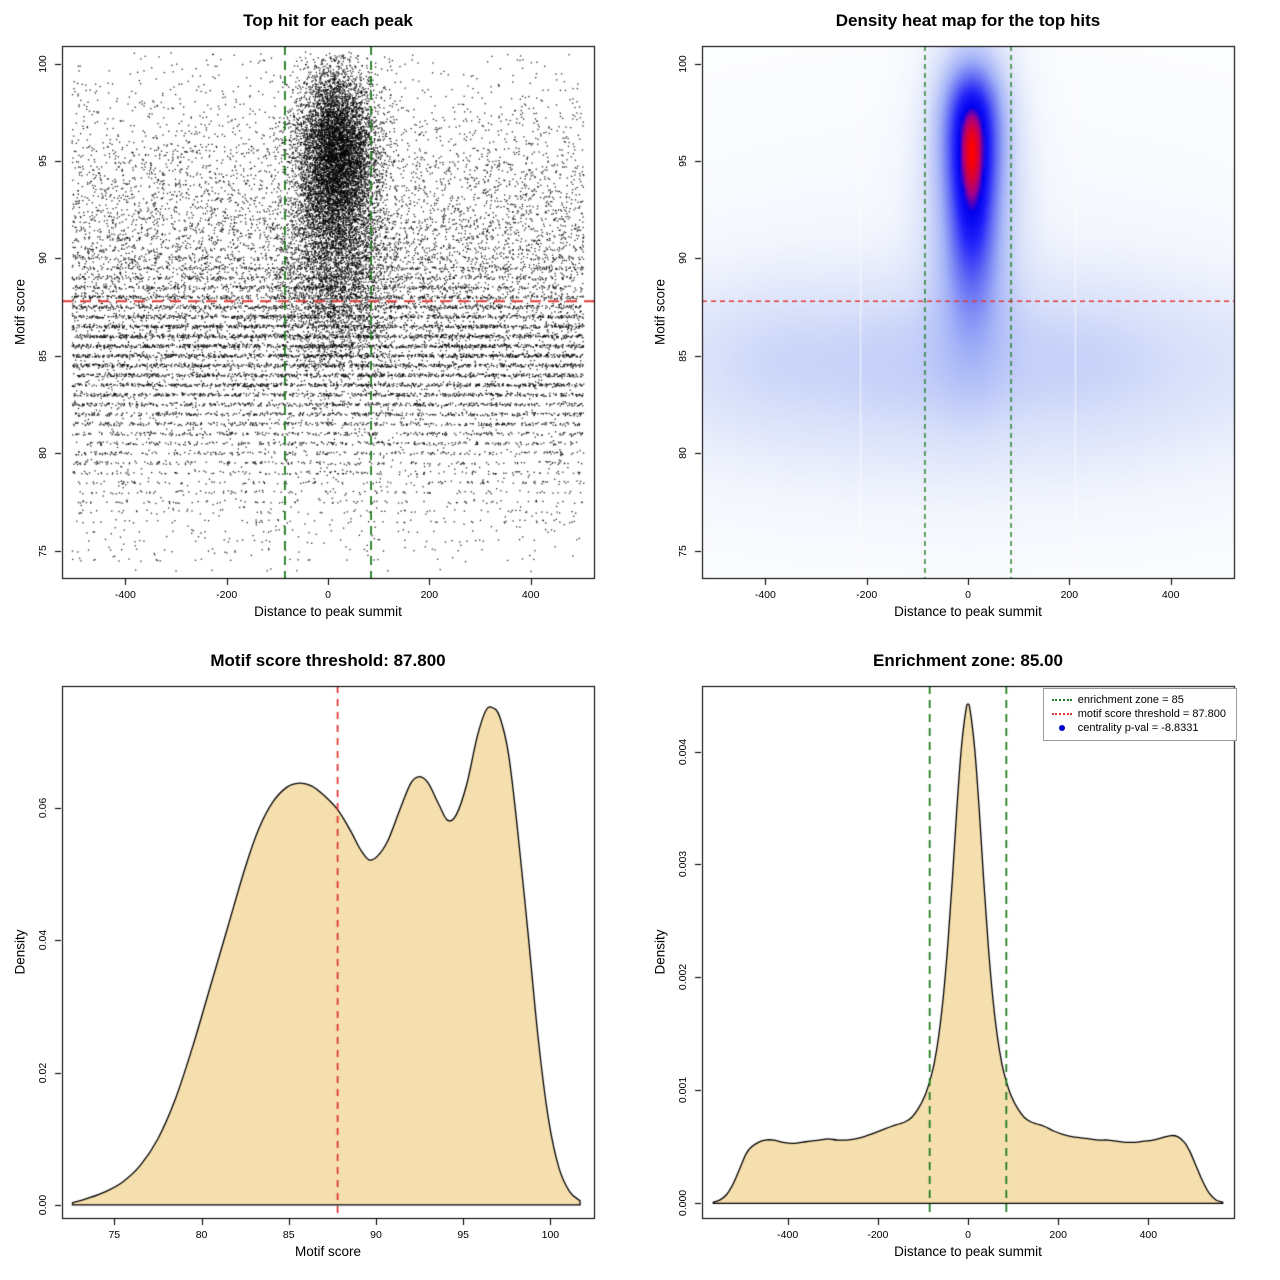 This screenshot has width=1280, height=1280. What do you see at coordinates (683, 1203) in the screenshot?
I see `y-tick-label: 0.000` at bounding box center [683, 1203].